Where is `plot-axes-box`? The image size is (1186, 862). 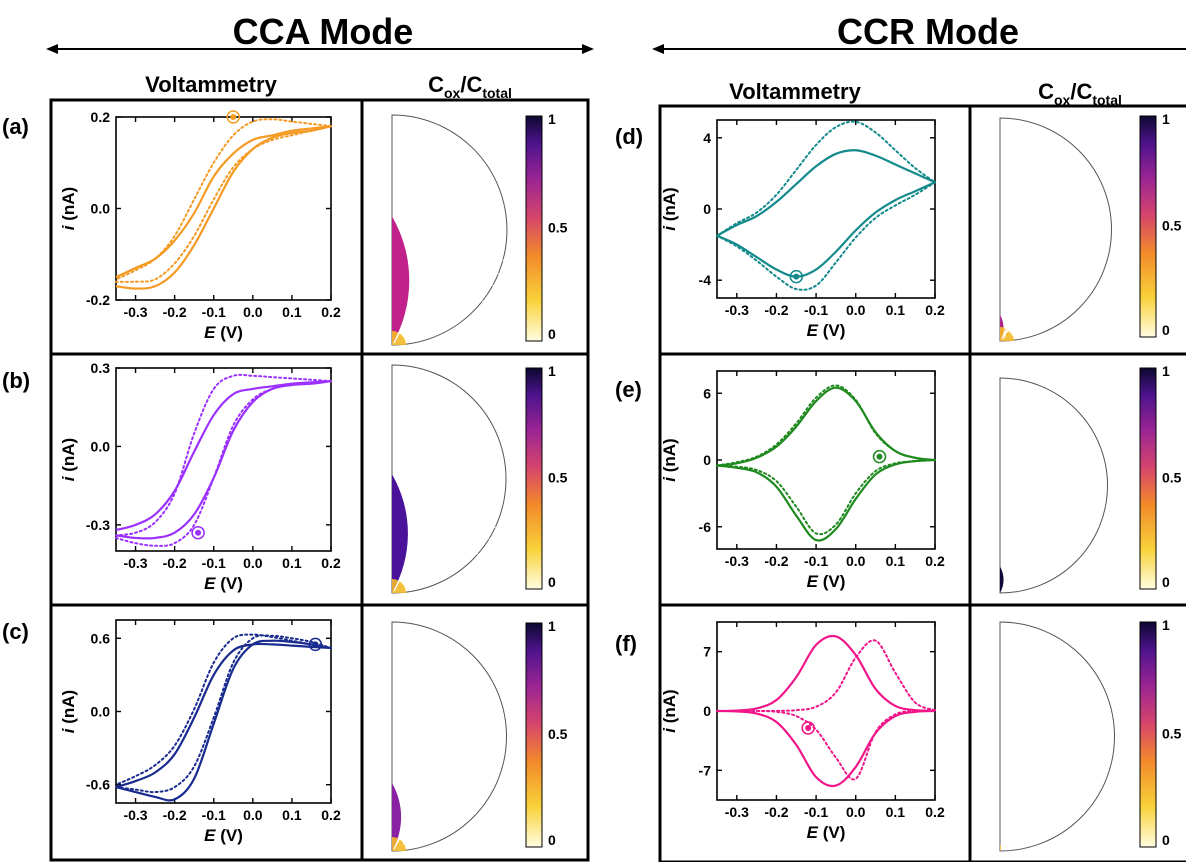 plot-axes-box is located at coordinates (223, 459).